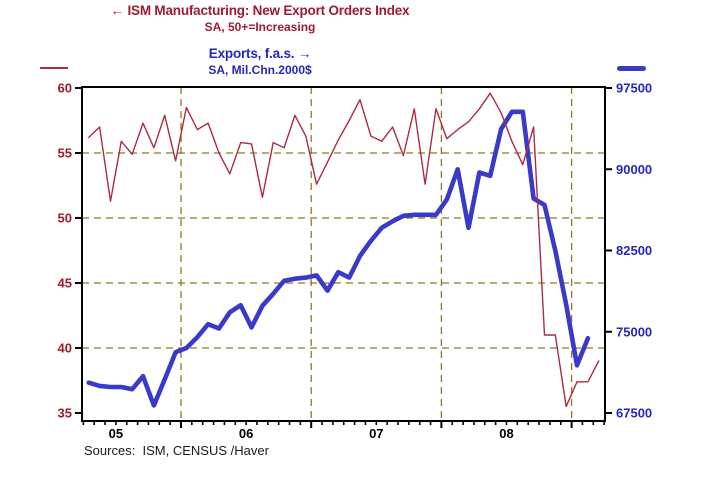 The image size is (709, 490). Describe the element at coordinates (506, 433) in the screenshot. I see `x-axis-year-label: 08` at that location.